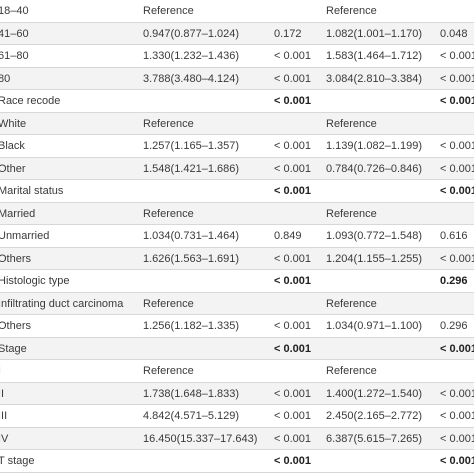 This screenshot has height=474, width=474. What do you see at coordinates (237, 461) in the screenshot?
I see `variable-header-row: T stage < 0.001 < 0.001` at bounding box center [237, 461].